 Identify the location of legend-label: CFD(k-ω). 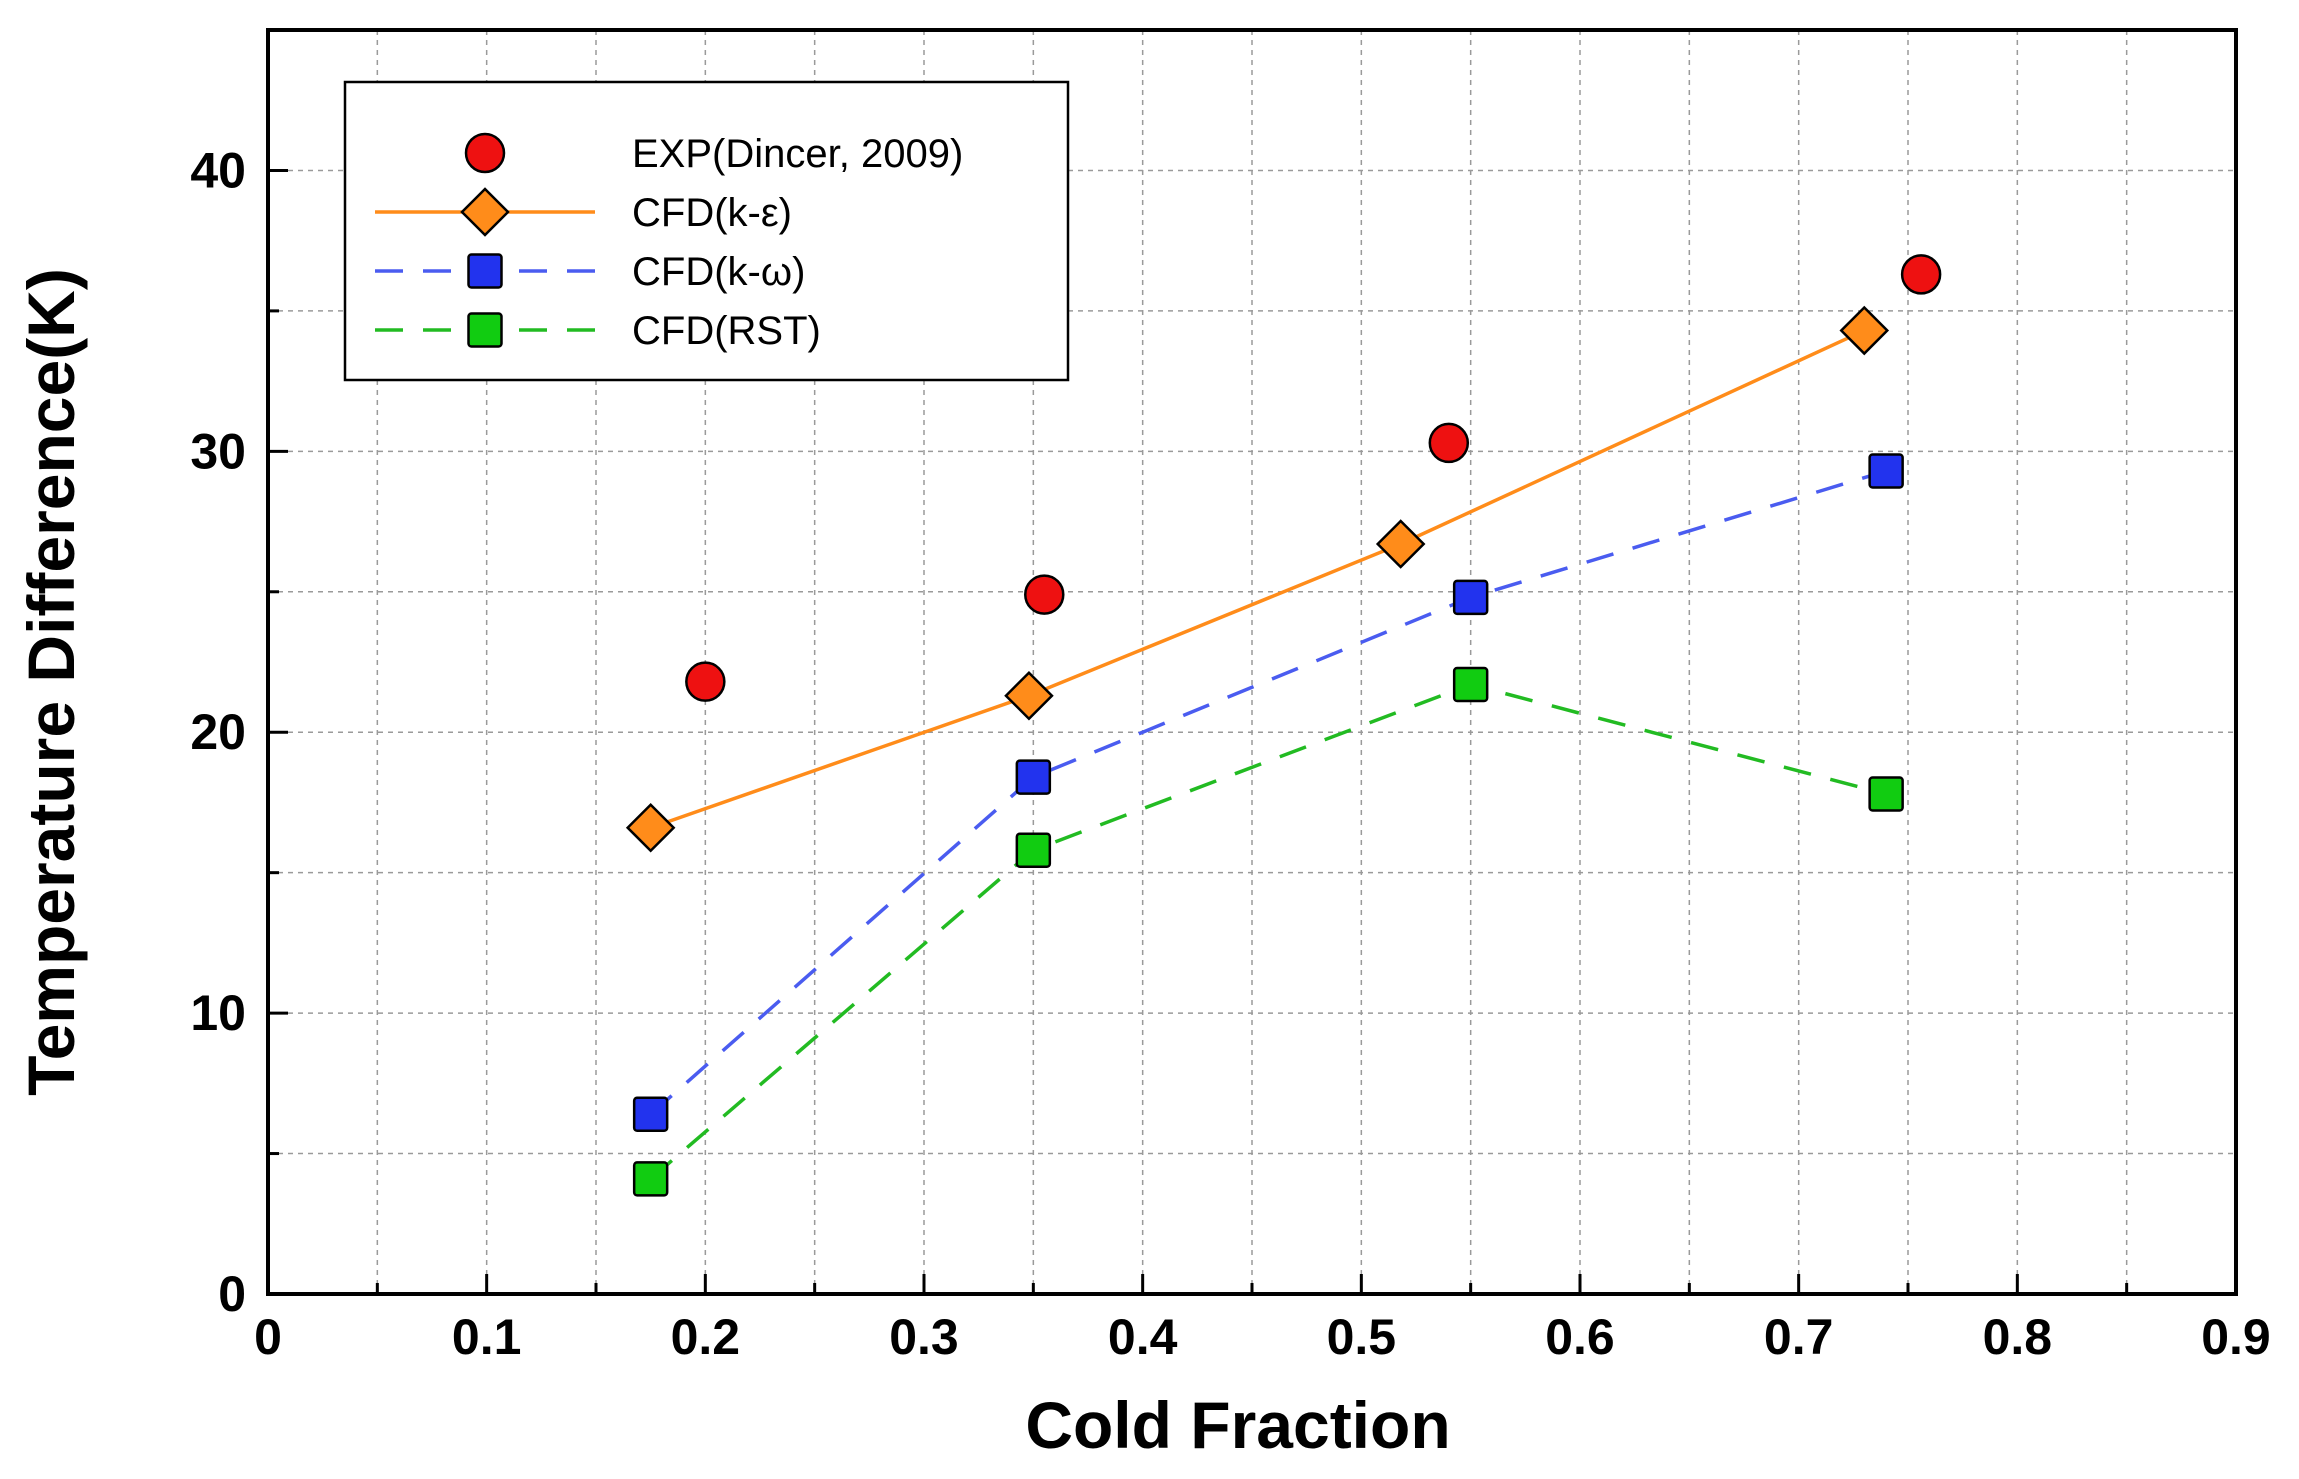
(718, 272).